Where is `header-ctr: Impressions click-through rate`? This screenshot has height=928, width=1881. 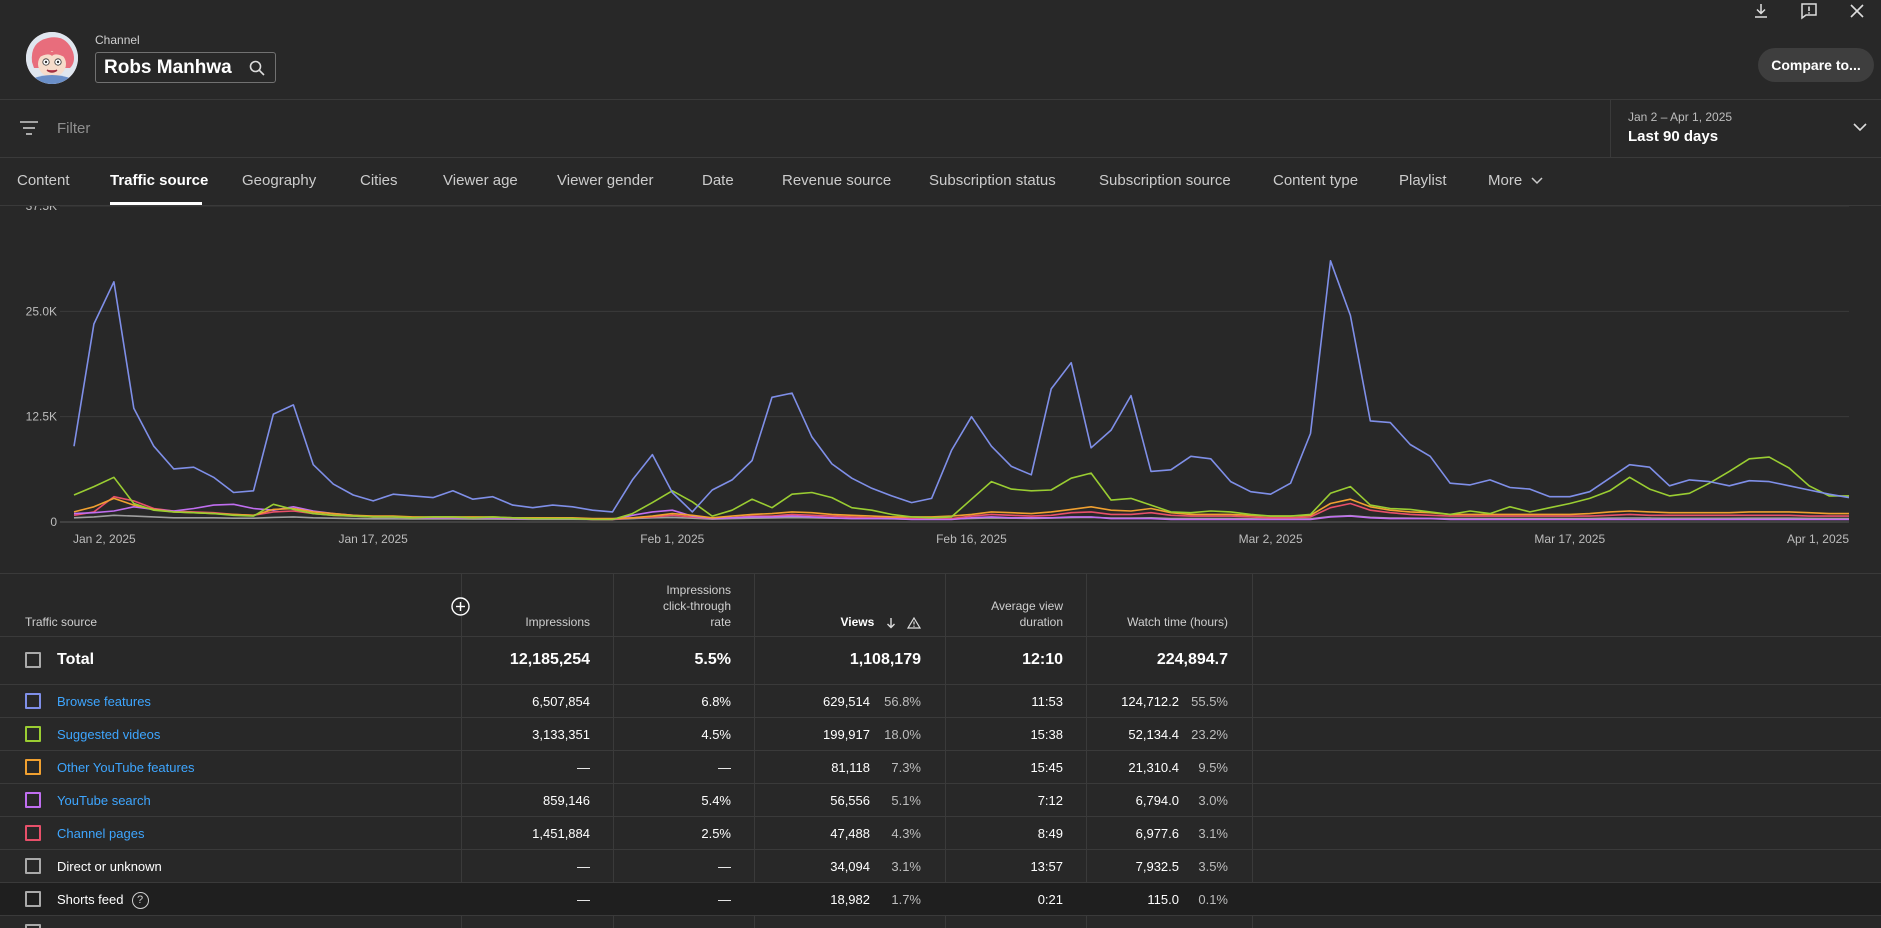
header-ctr: Impressions click-through rate is located at coordinates (697, 606).